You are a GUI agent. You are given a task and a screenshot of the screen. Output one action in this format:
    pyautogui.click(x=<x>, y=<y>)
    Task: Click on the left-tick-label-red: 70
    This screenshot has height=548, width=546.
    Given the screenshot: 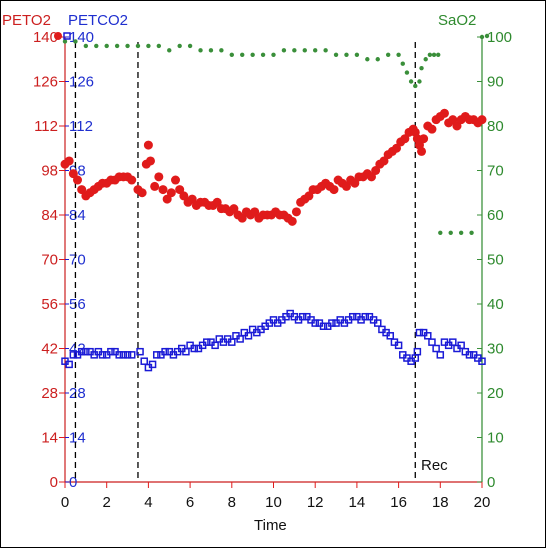 What is the action you would take?
    pyautogui.click(x=49, y=260)
    